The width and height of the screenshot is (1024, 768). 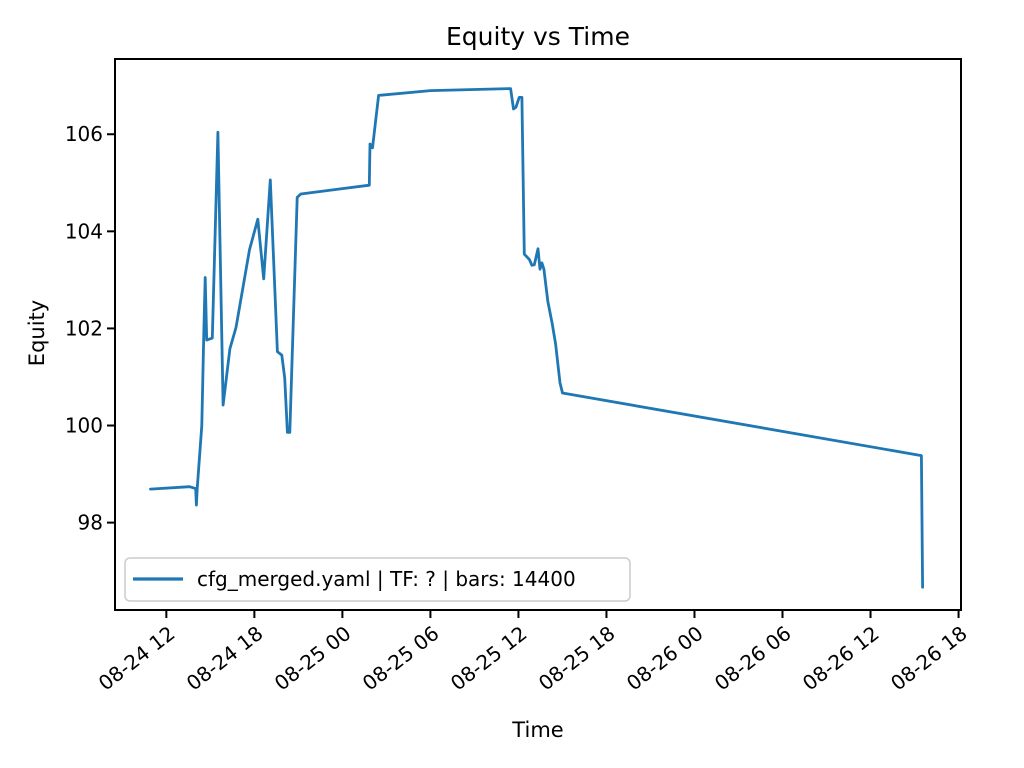 What do you see at coordinates (90, 523) in the screenshot?
I see `y-tick-label: 98` at bounding box center [90, 523].